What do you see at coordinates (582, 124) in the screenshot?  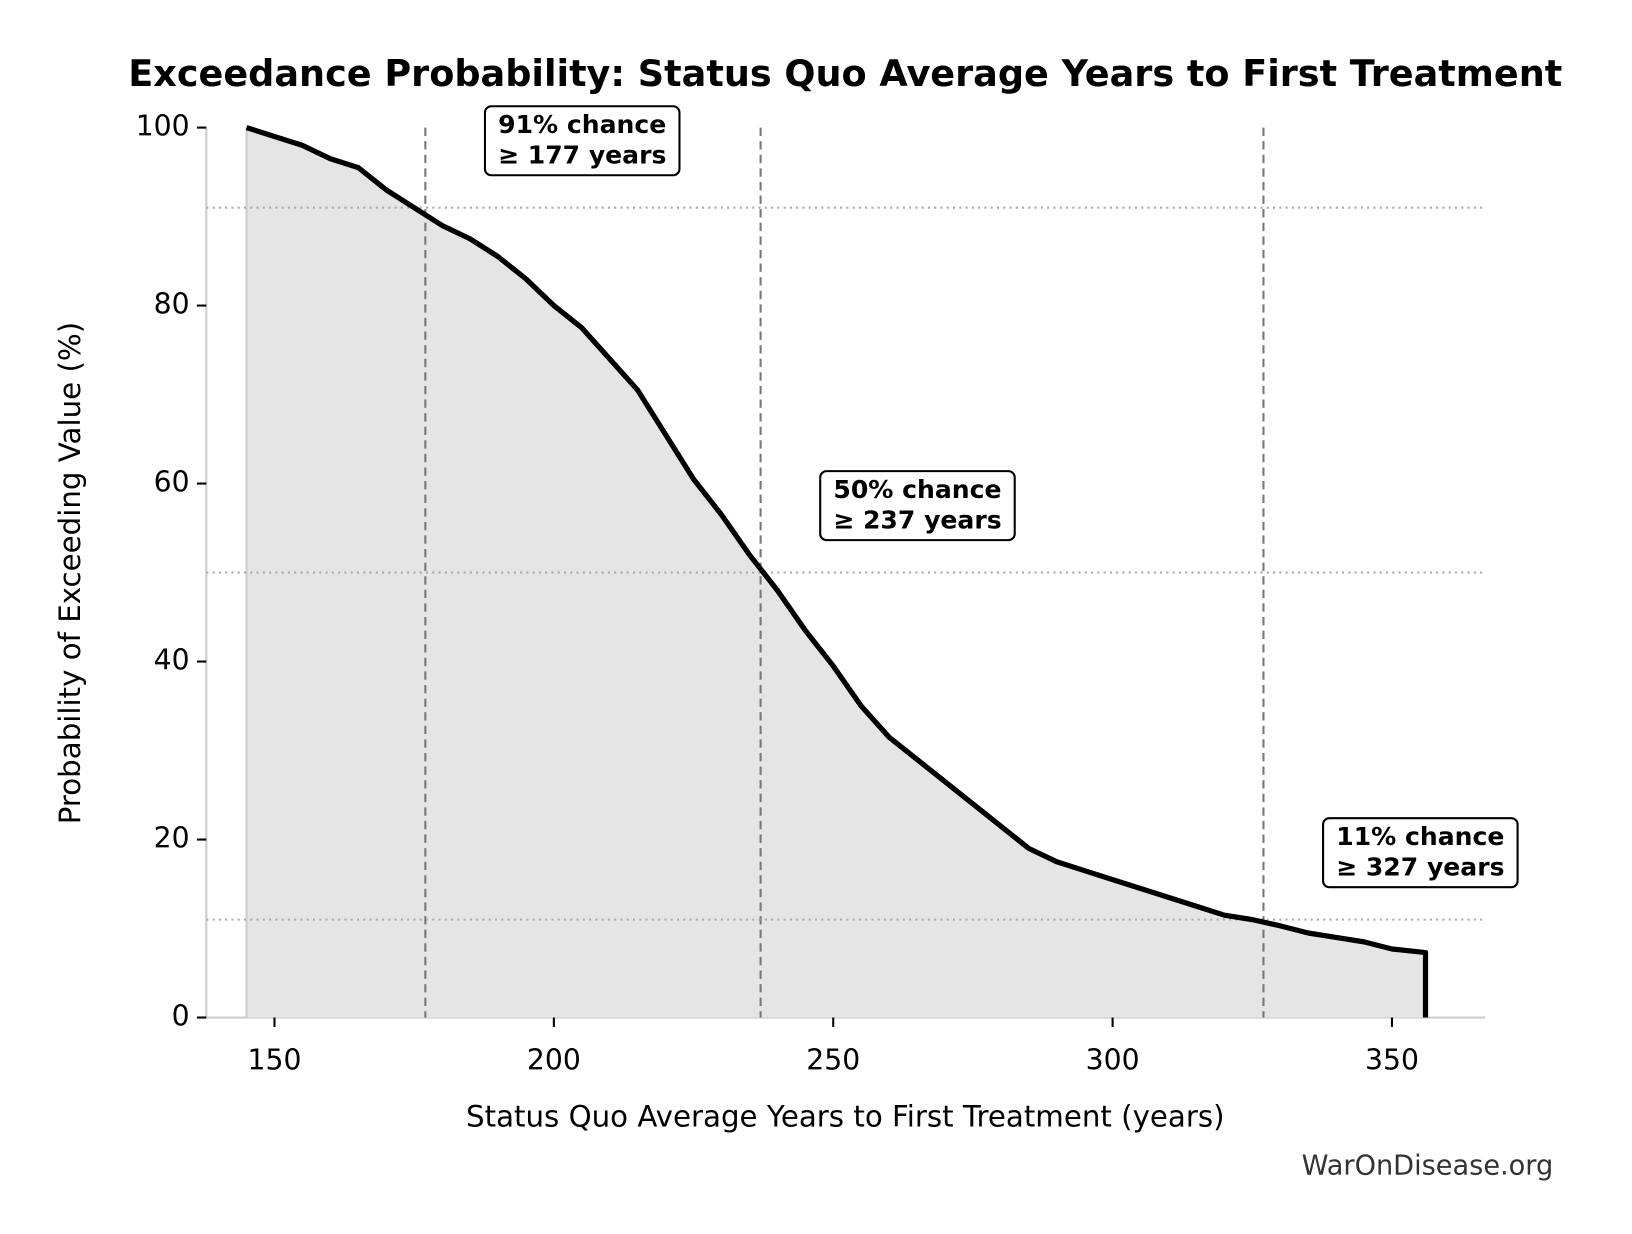 I see `annotation-text: 91% chance` at bounding box center [582, 124].